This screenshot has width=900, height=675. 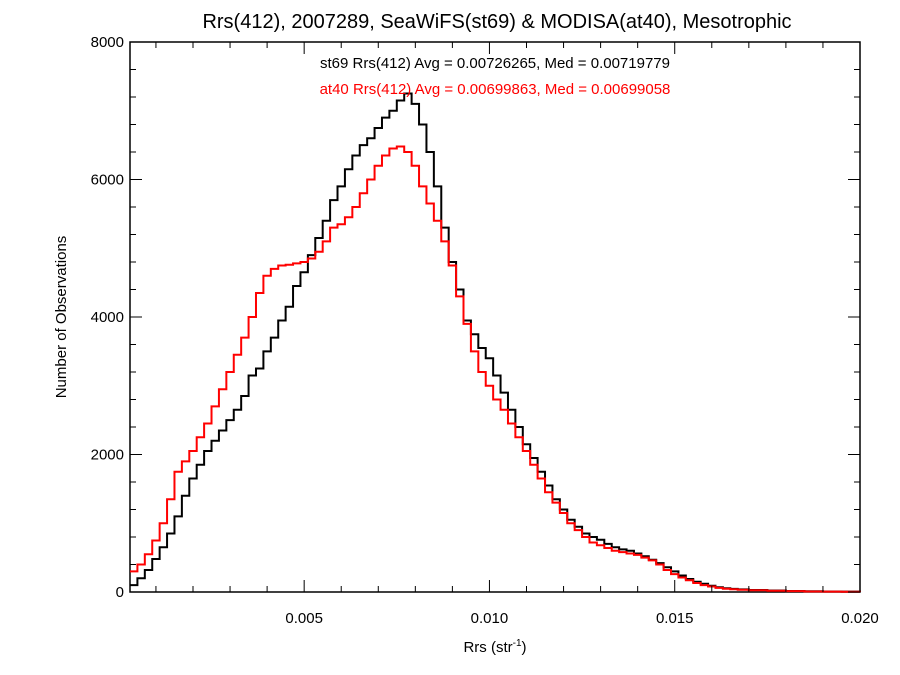 What do you see at coordinates (524, 647) in the screenshot?
I see `x-axis-label-close: )` at bounding box center [524, 647].